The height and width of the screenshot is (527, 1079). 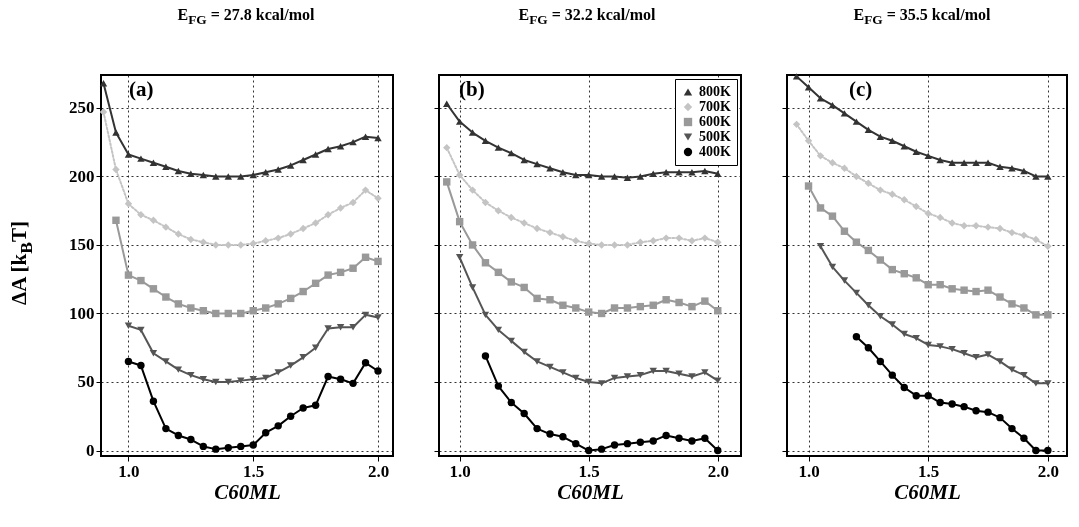 I want to click on annotation: (c), so click(x=861, y=89).